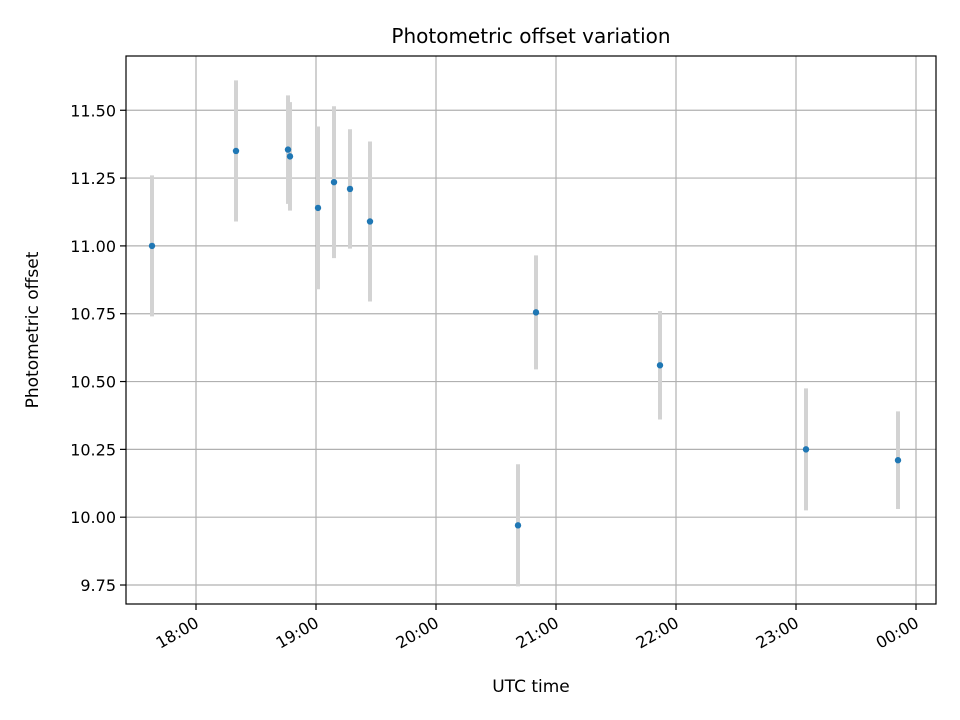 This screenshot has height=720, width=960. What do you see at coordinates (657, 633) in the screenshot?
I see `x-tick-label: 22:00` at bounding box center [657, 633].